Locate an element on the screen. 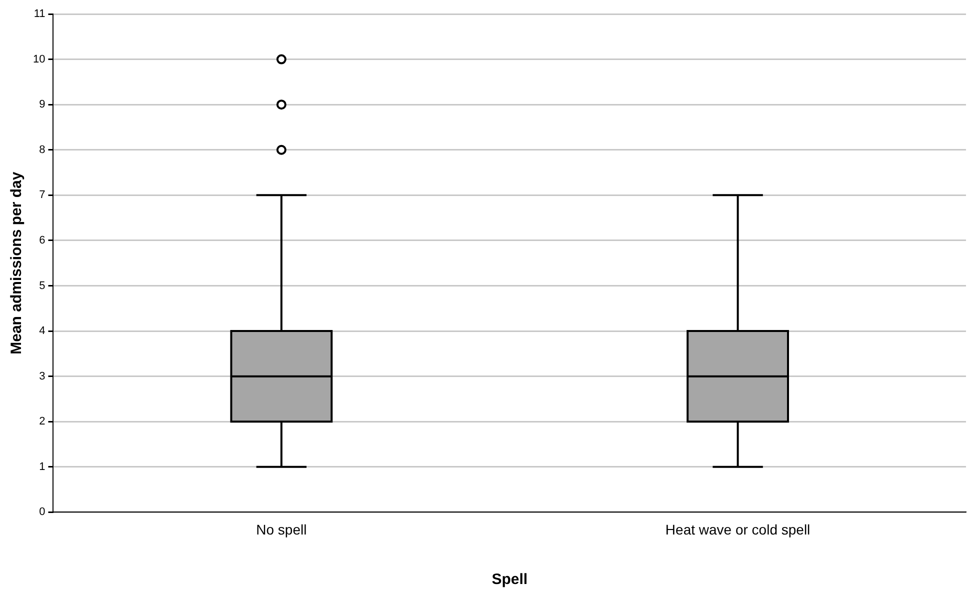 This screenshot has height=597, width=972. y-tick-label: 2 is located at coordinates (42, 422).